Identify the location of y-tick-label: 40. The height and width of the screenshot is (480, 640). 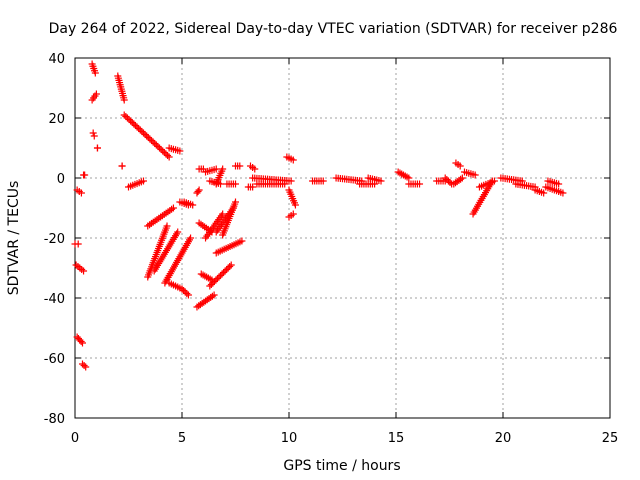
(56, 59).